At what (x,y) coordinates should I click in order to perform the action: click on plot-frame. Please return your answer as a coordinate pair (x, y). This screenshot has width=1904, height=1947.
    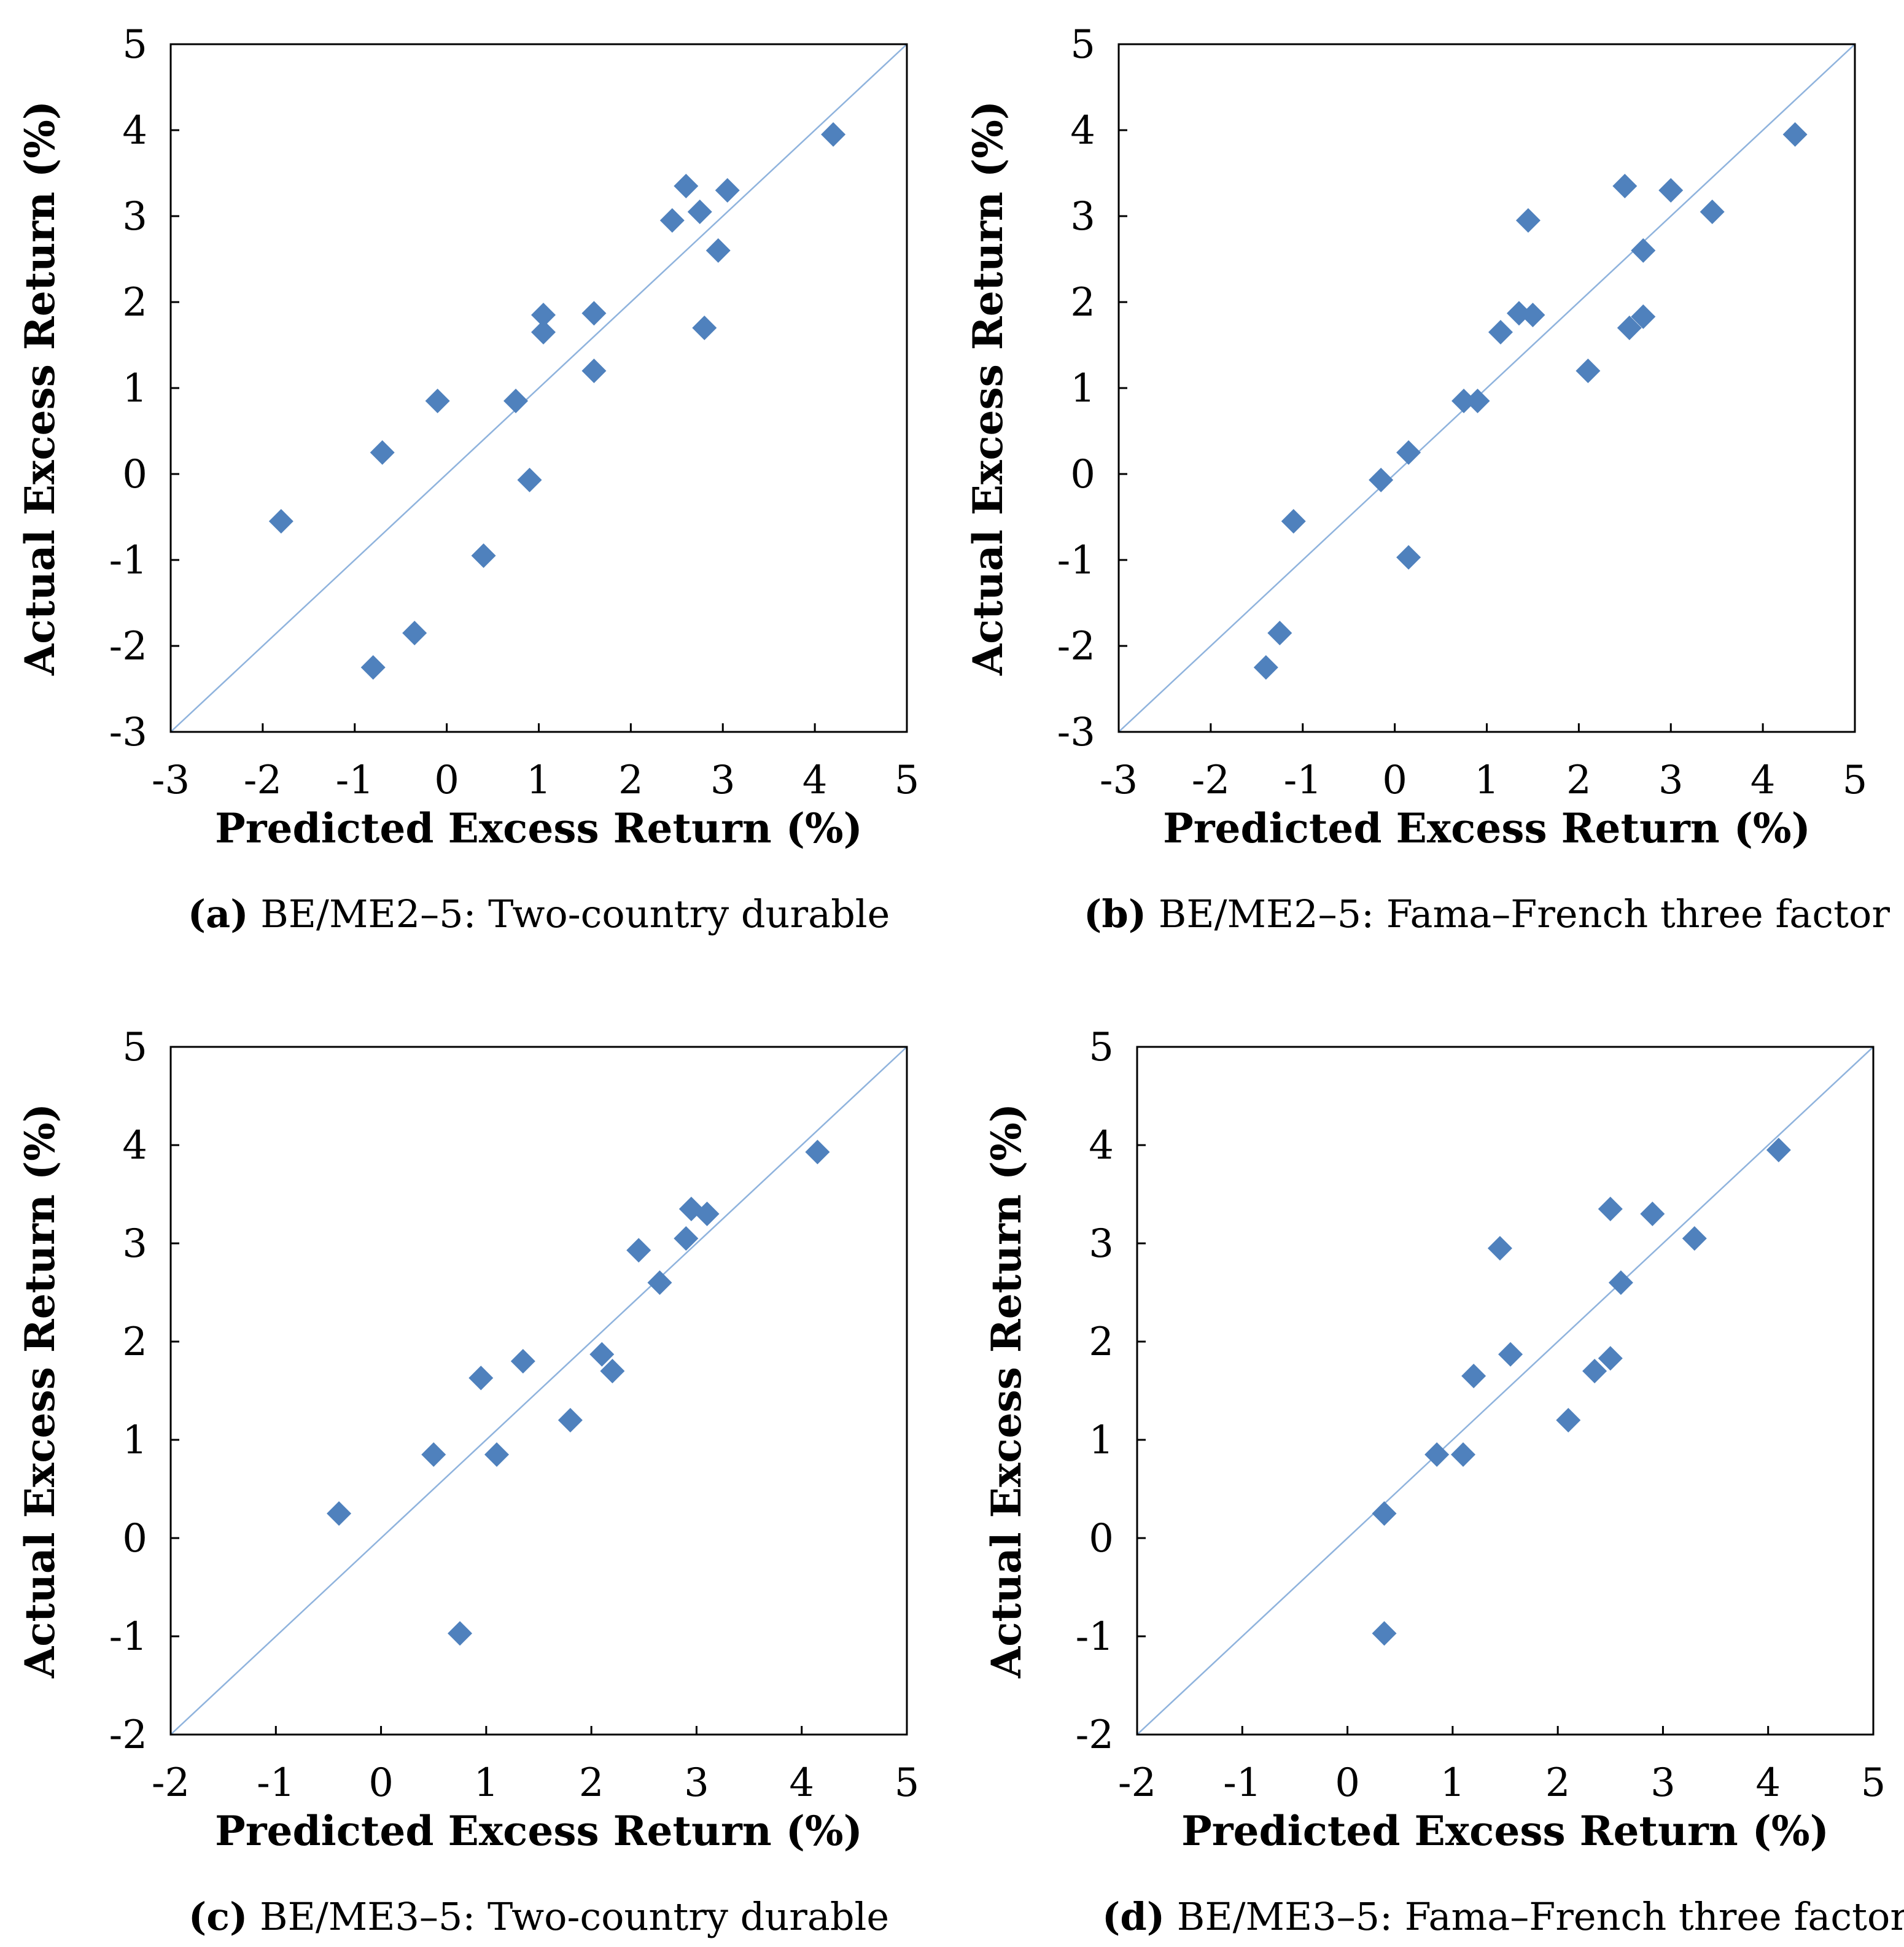
    Looking at the image, I should click on (1505, 1391).